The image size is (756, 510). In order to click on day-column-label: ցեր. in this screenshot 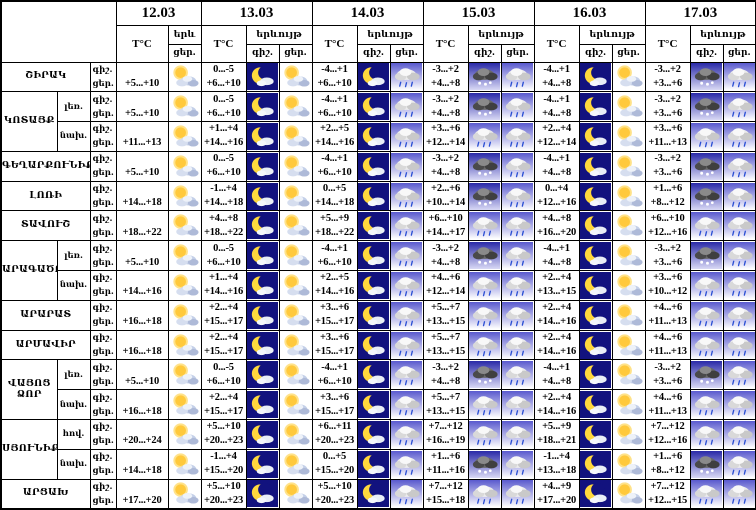, I will do `click(517, 53)`.